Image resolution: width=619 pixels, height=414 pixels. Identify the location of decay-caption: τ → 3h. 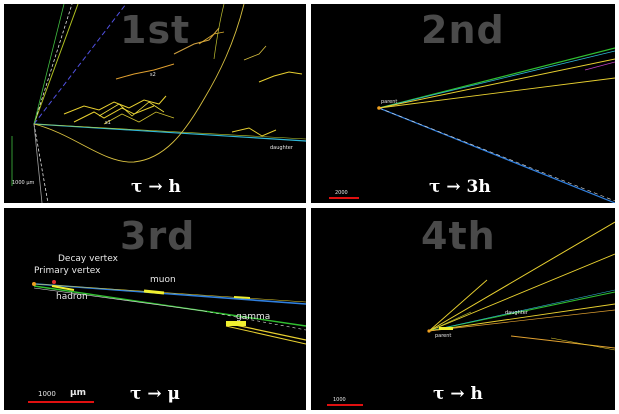
(460, 187).